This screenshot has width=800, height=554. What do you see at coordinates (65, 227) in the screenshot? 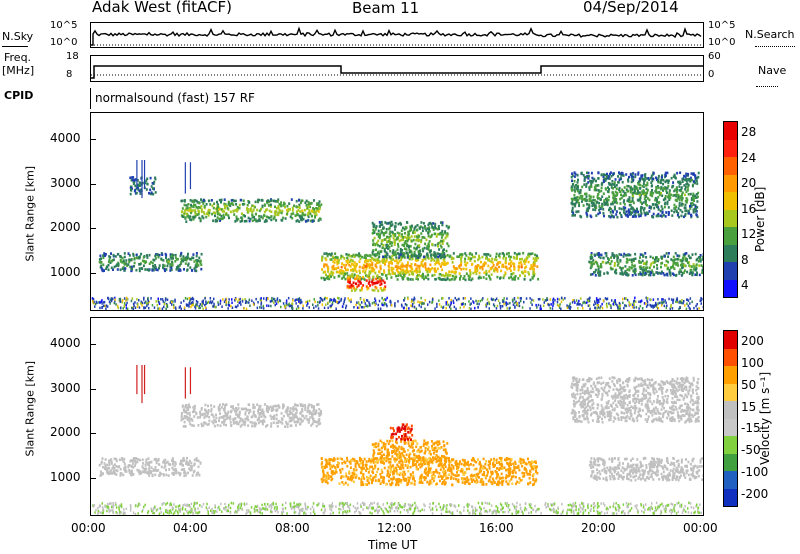
I see `power-ytick-label: 2000` at bounding box center [65, 227].